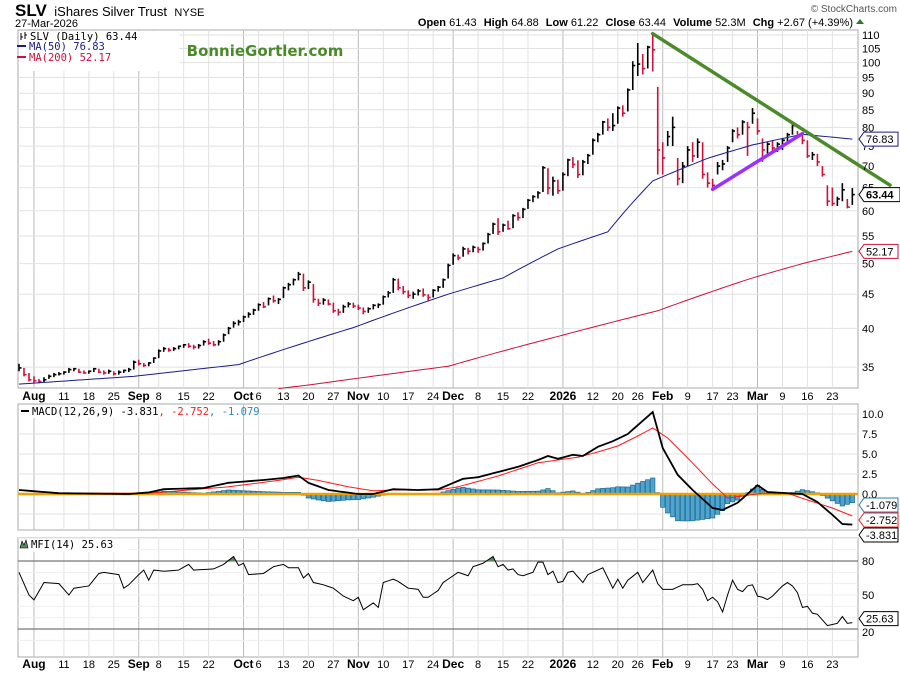 This screenshot has height=673, width=900. I want to click on price-axis-label: 90, so click(868, 94).